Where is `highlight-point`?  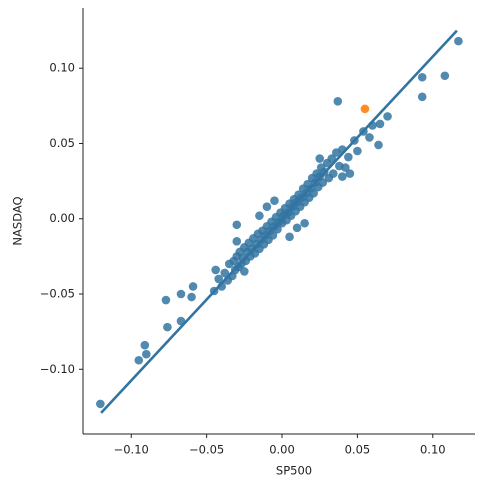
highlight-point is located at coordinates (365, 109).